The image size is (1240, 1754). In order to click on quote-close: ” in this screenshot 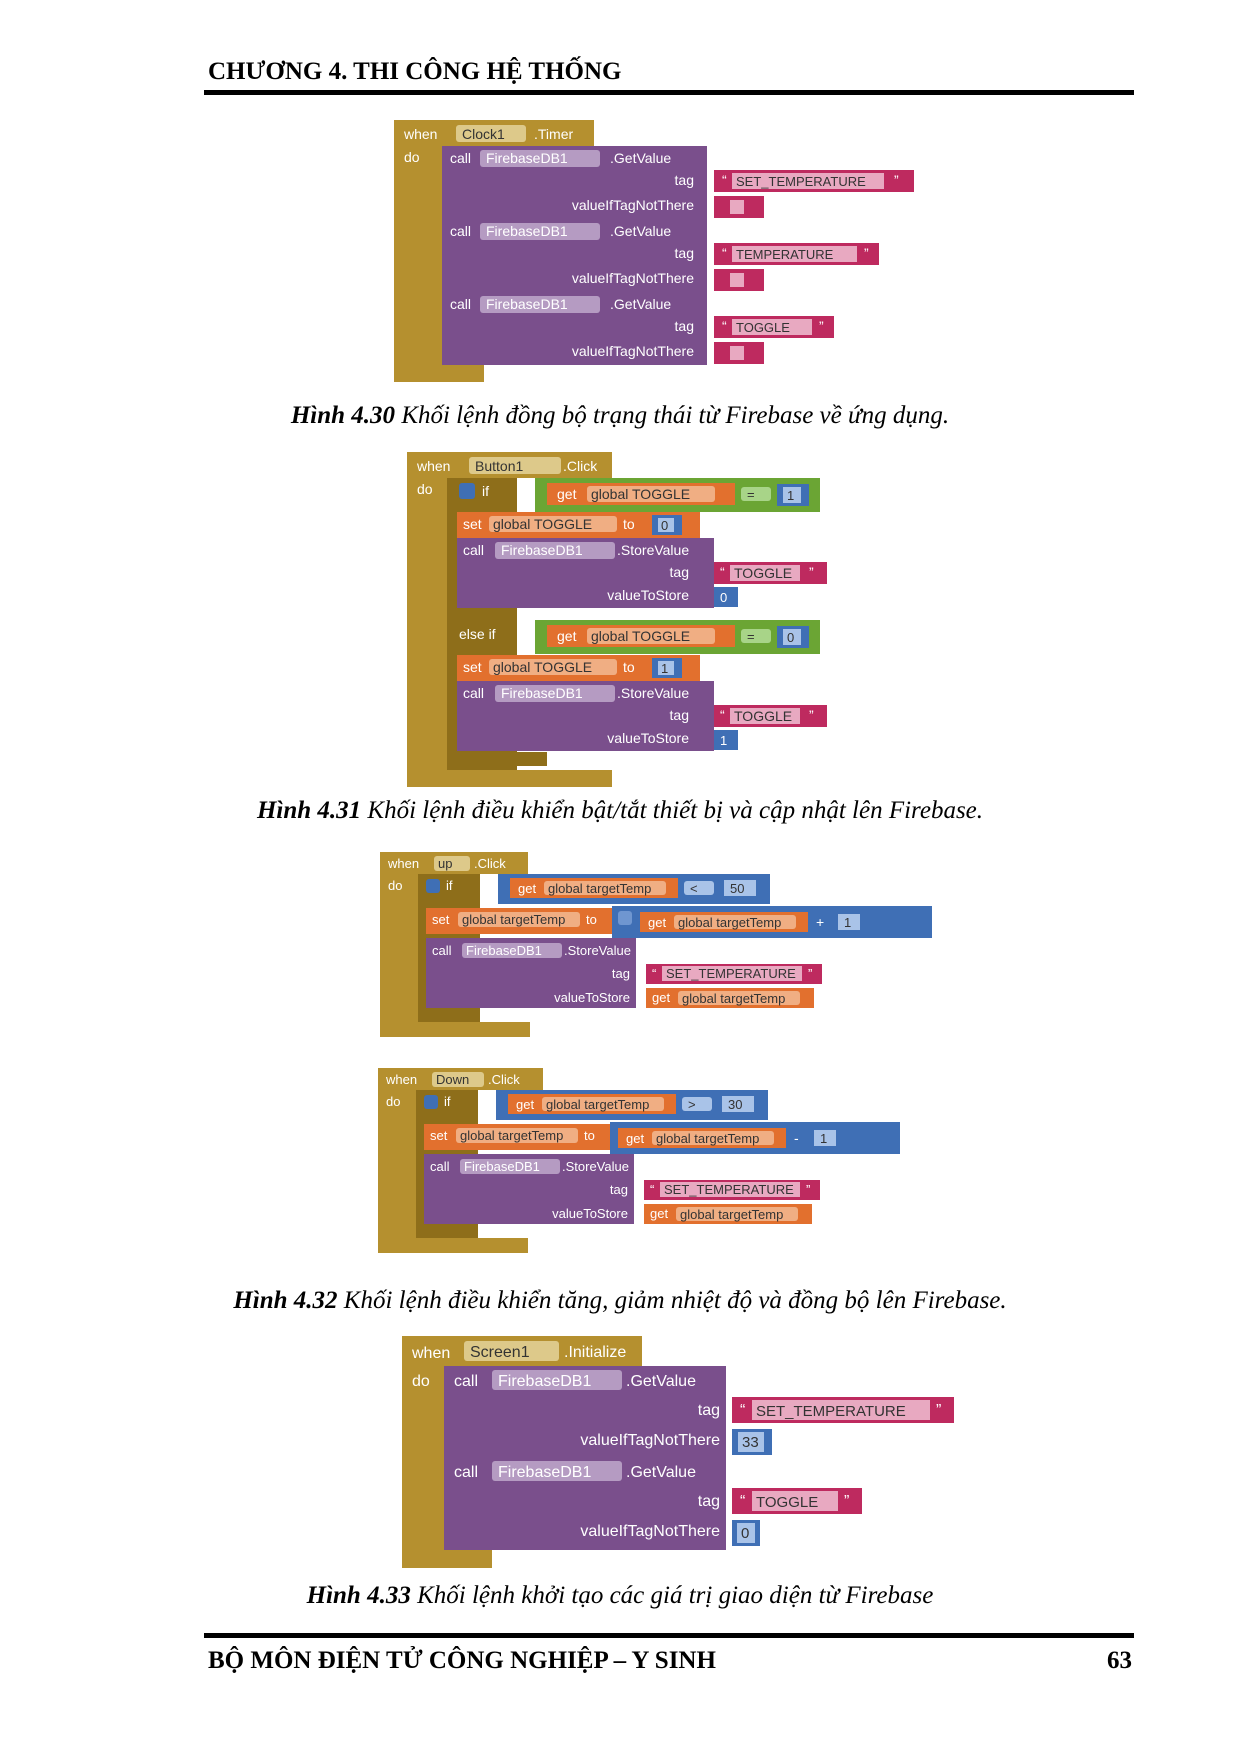, I will do `click(846, 1501)`.